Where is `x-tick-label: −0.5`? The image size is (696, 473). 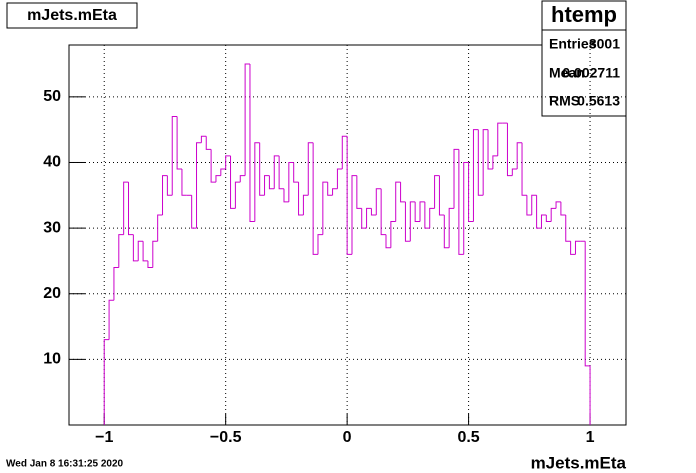
x-tick-label: −0.5 is located at coordinates (226, 437).